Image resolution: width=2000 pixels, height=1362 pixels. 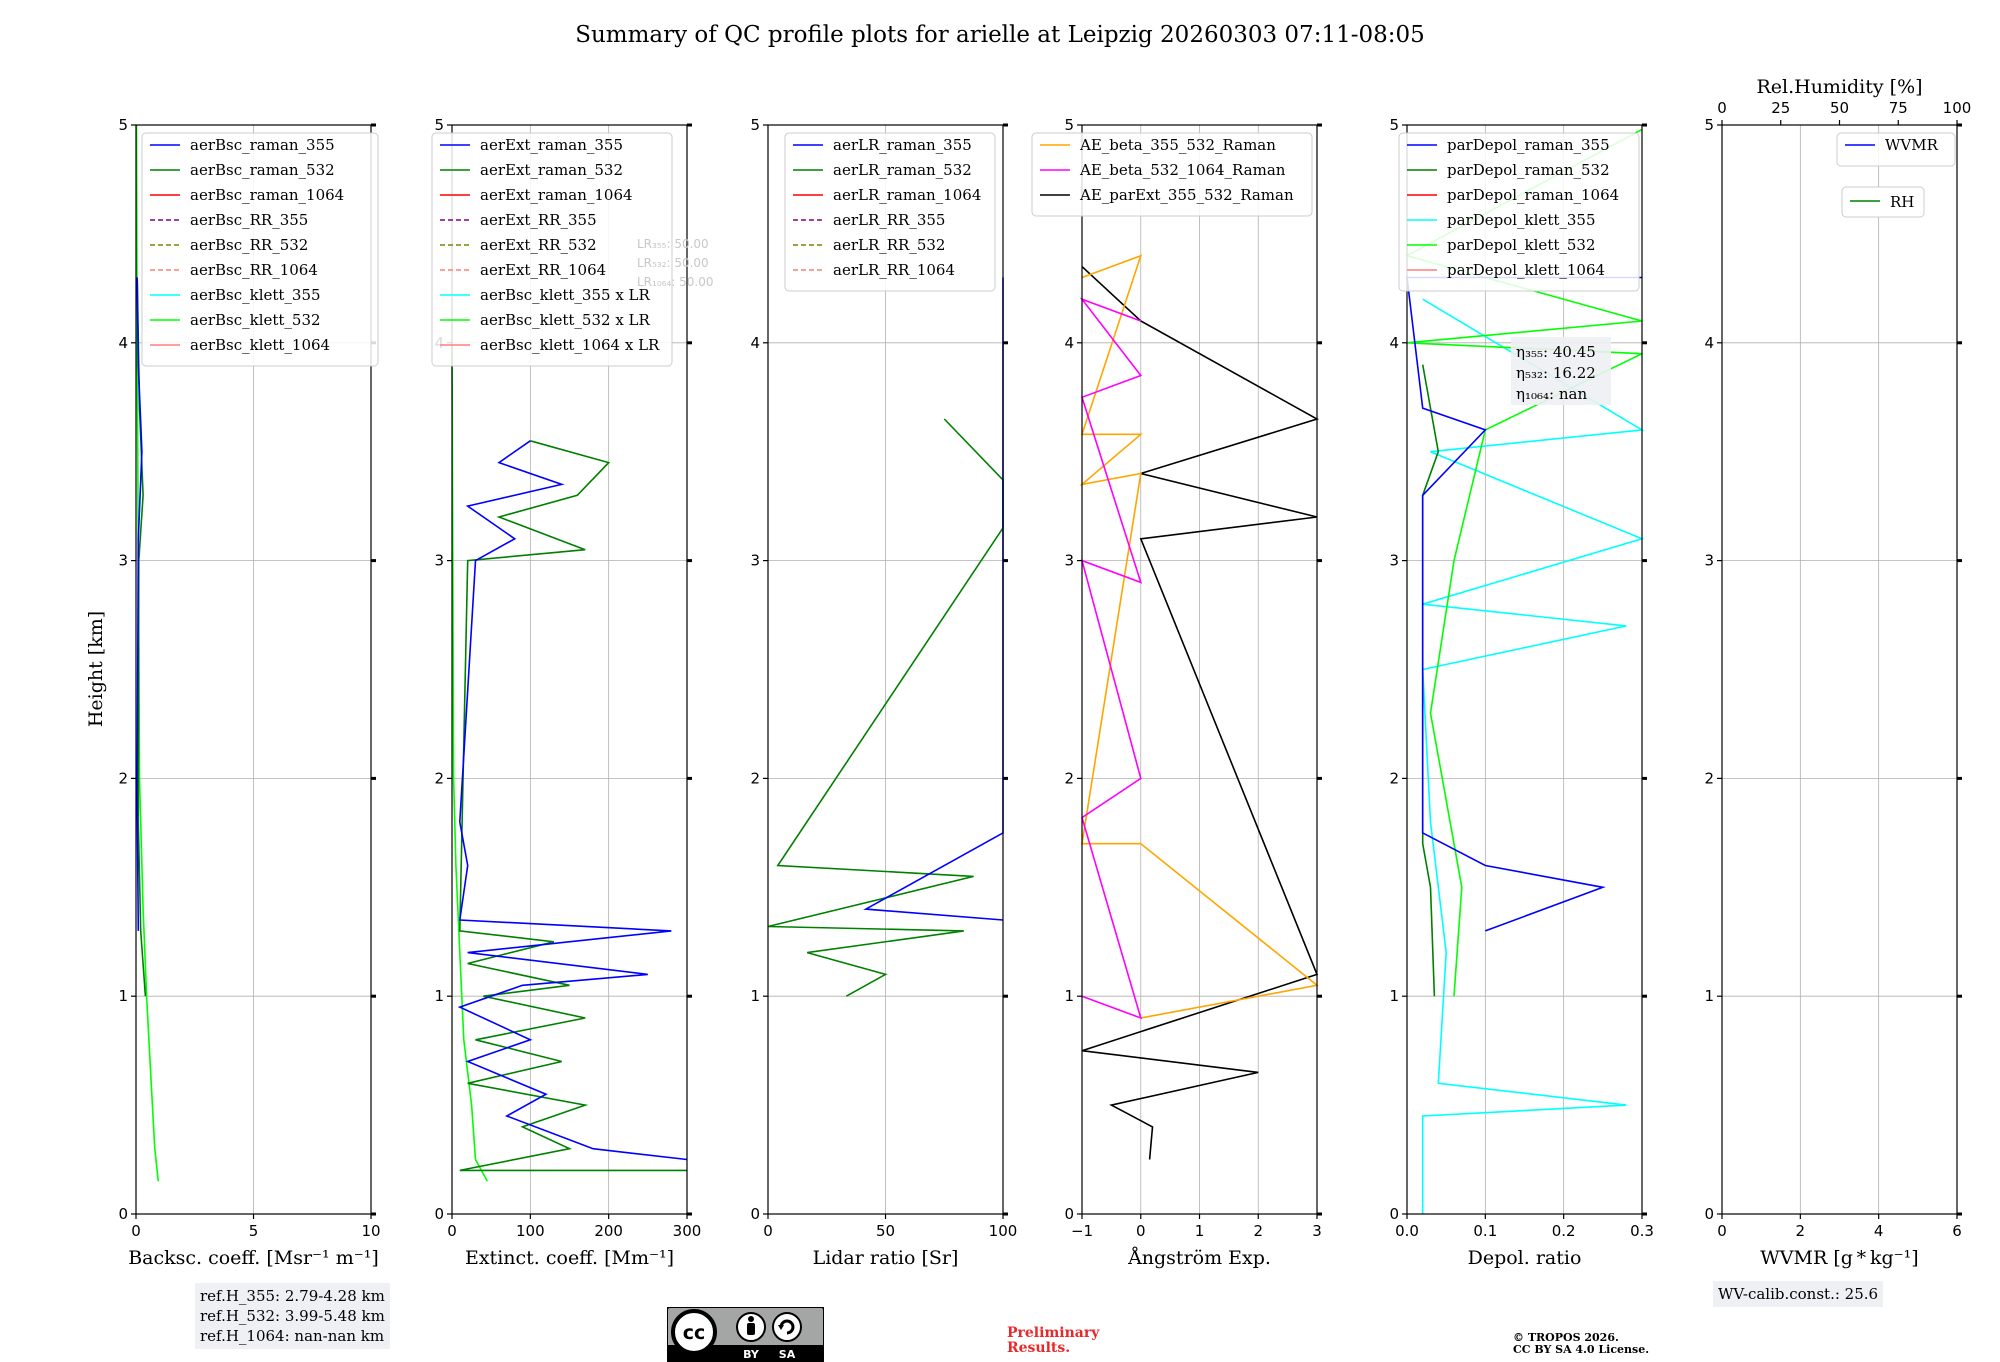 I want to click on legend-label: aerBsc_RR_355, so click(x=249, y=220).